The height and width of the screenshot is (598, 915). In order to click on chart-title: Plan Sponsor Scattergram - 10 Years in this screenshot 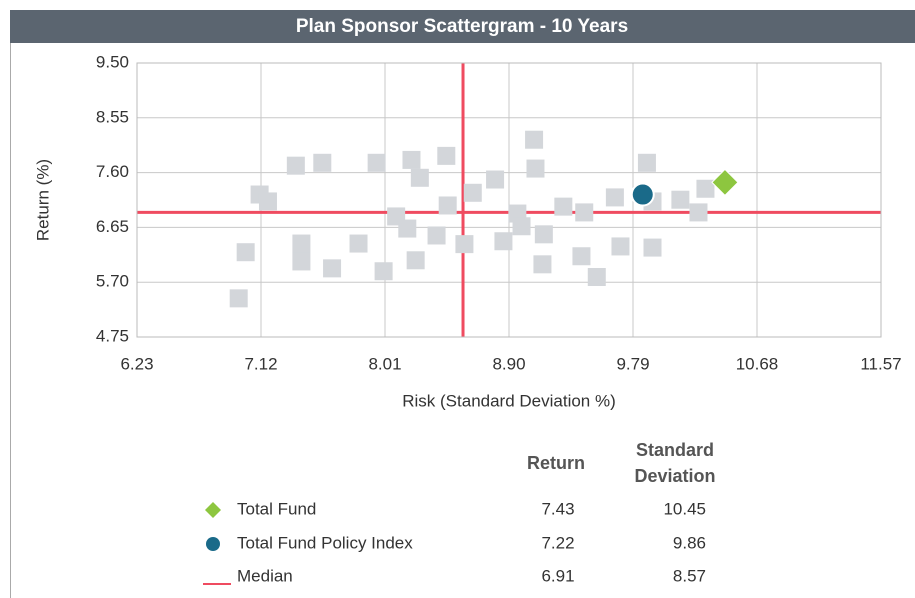, I will do `click(462, 26)`.